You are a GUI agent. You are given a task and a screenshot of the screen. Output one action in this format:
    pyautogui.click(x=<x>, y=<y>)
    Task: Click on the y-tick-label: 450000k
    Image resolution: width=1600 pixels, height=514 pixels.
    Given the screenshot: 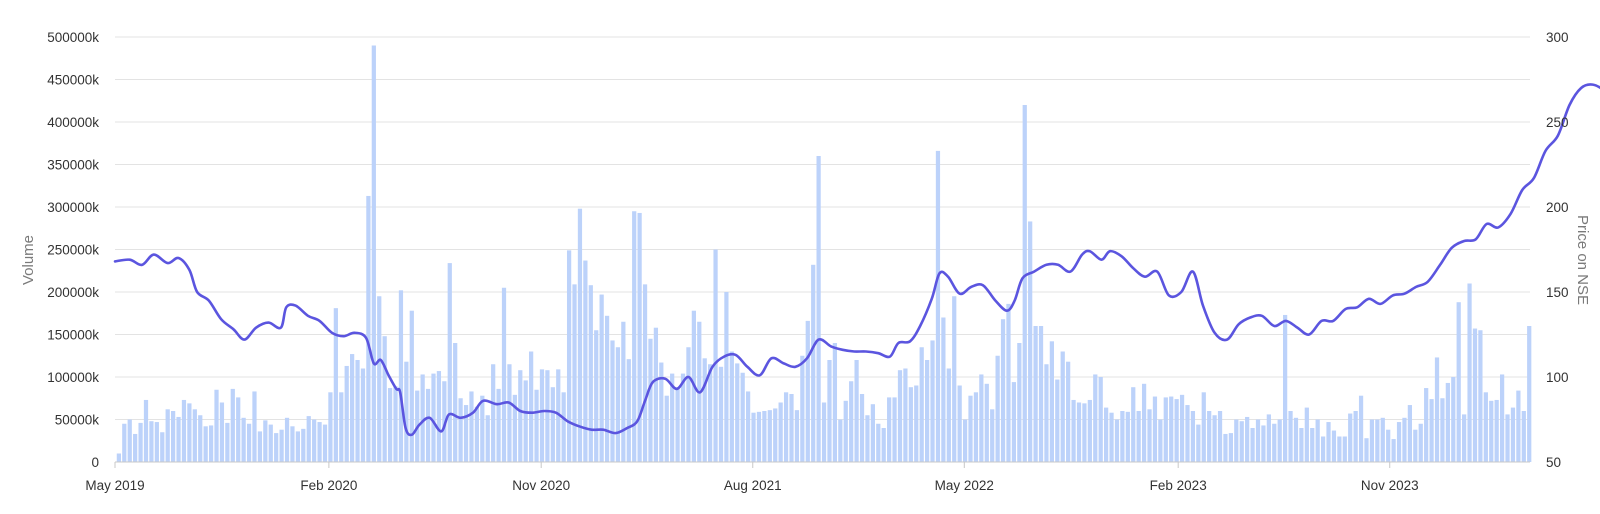 What is the action you would take?
    pyautogui.click(x=73, y=80)
    